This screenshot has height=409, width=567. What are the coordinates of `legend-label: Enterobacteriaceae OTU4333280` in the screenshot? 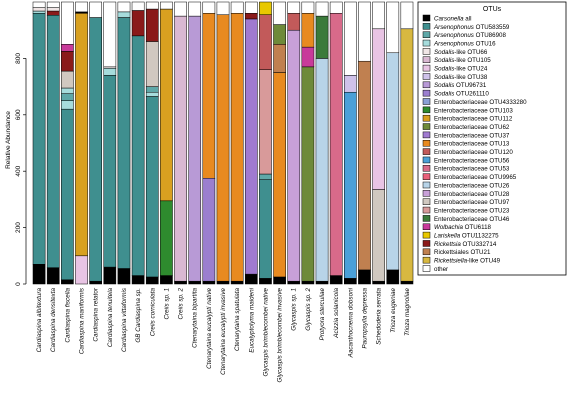 It's located at (480, 102).